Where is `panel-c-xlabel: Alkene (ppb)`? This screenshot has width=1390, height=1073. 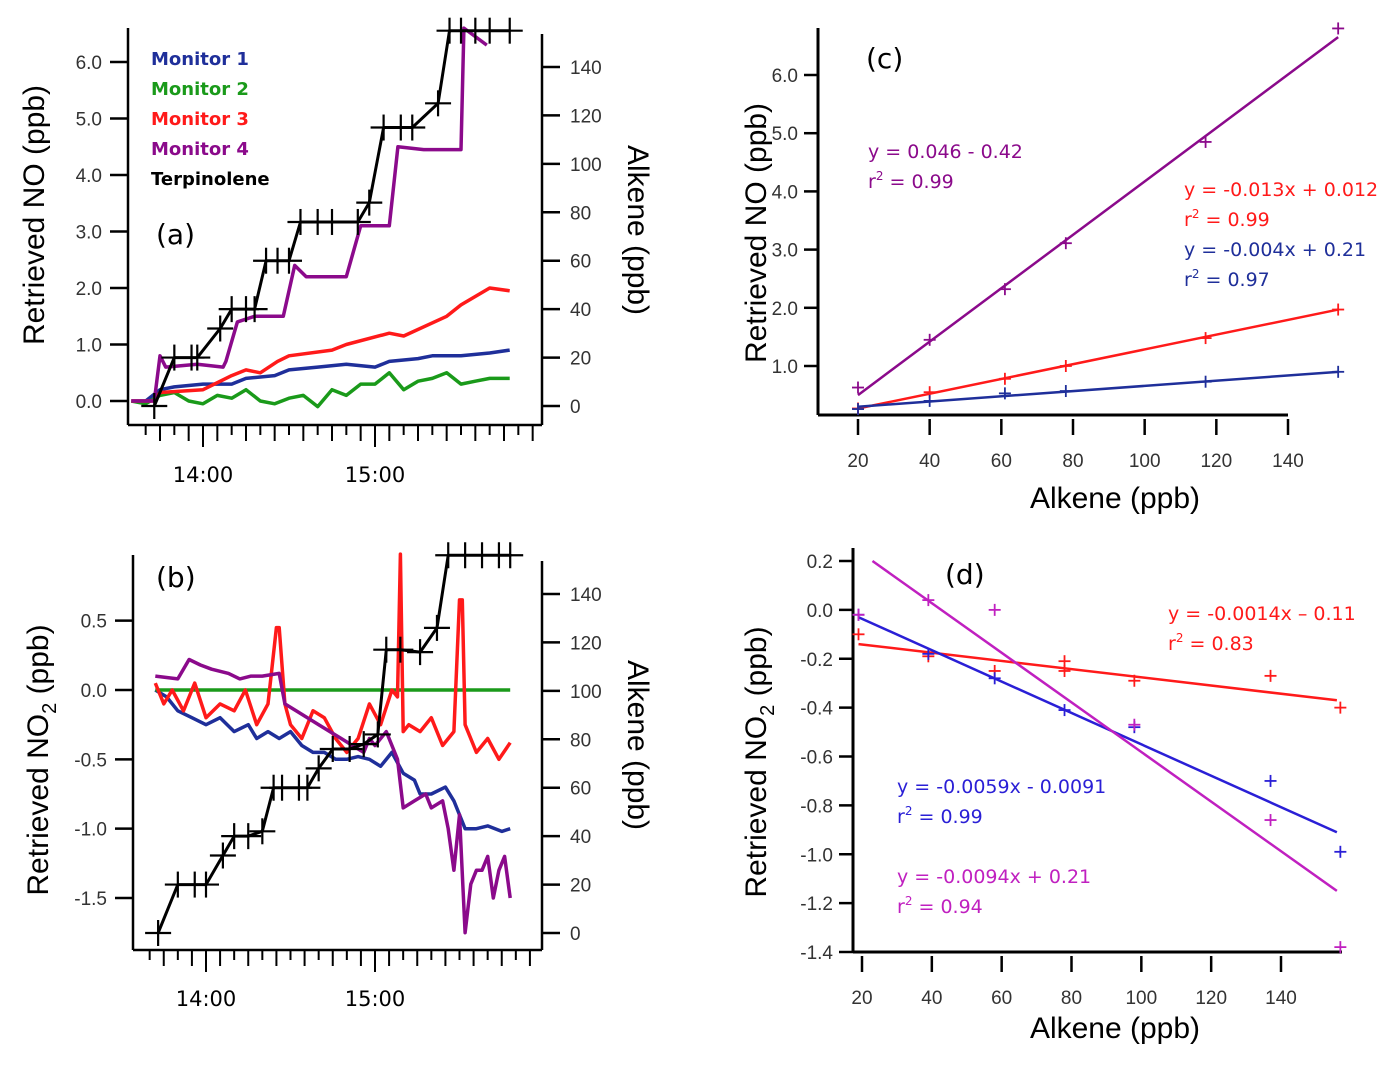
panel-c-xlabel: Alkene (ppb) is located at coordinates (1115, 498).